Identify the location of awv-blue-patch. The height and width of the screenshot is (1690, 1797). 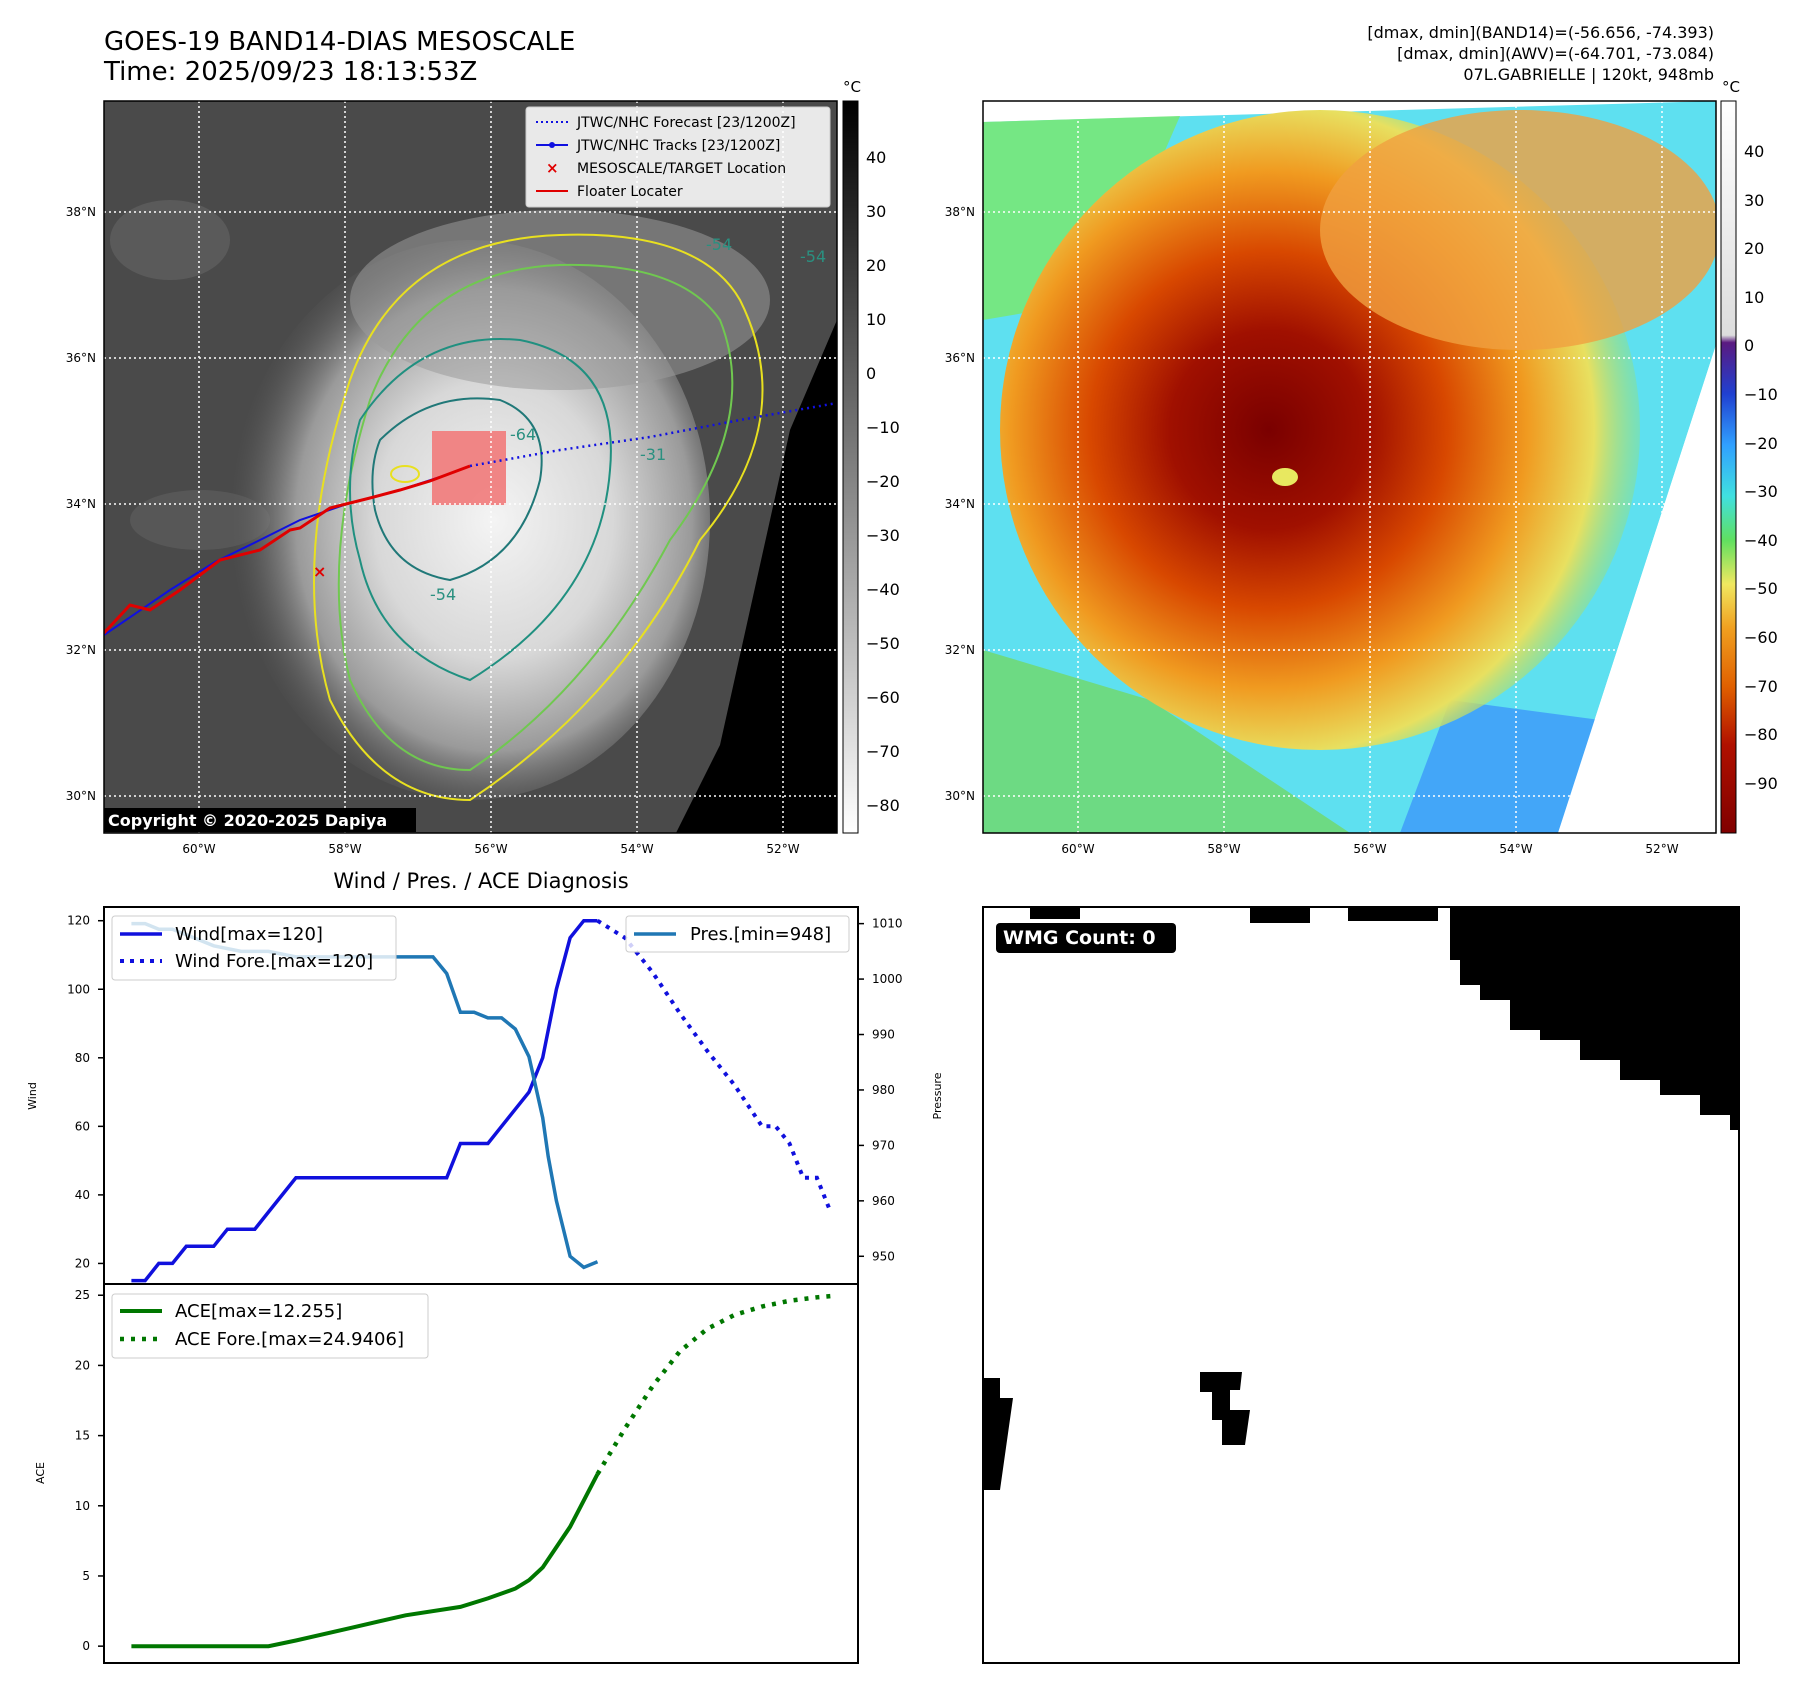
(1500, 766).